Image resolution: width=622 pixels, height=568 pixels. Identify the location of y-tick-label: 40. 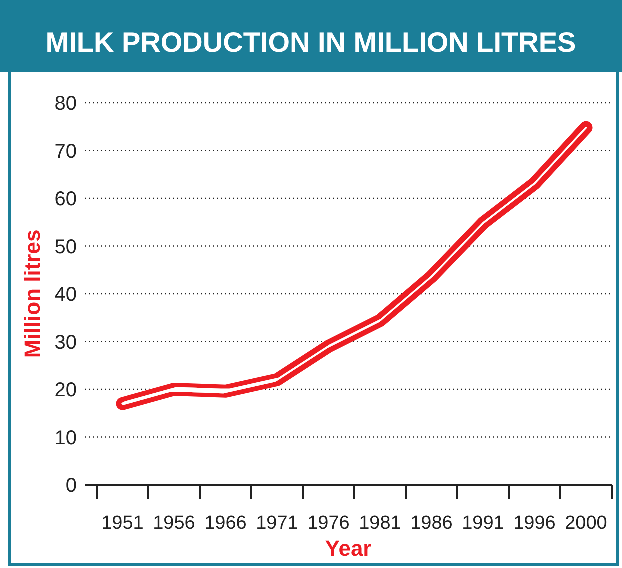
(65, 295).